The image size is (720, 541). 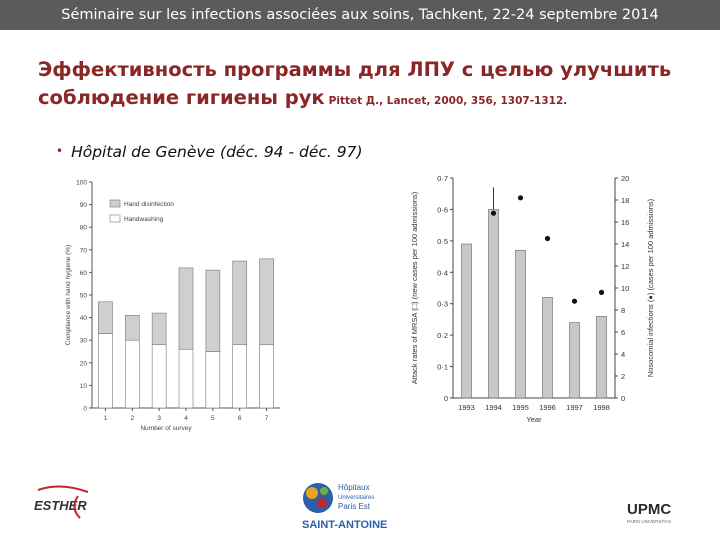 I want to click on x-tick-label: 1997, so click(x=574, y=407).